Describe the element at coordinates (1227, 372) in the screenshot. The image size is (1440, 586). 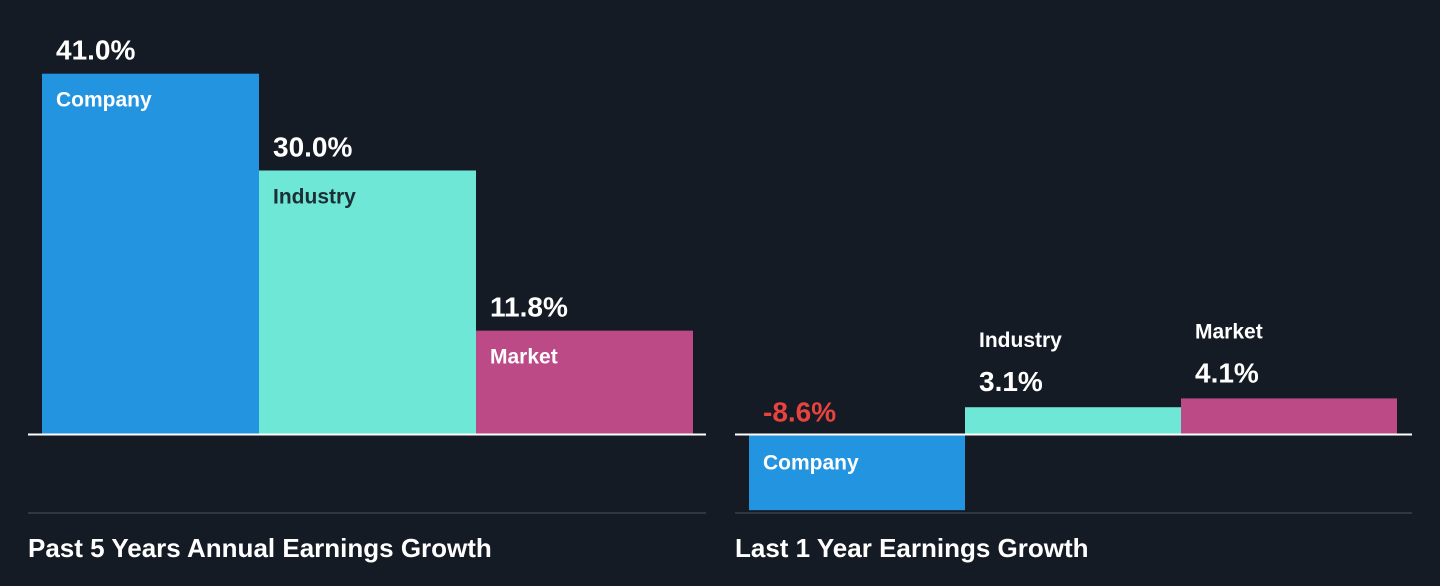
I see `value-label-market: 4.1%` at that location.